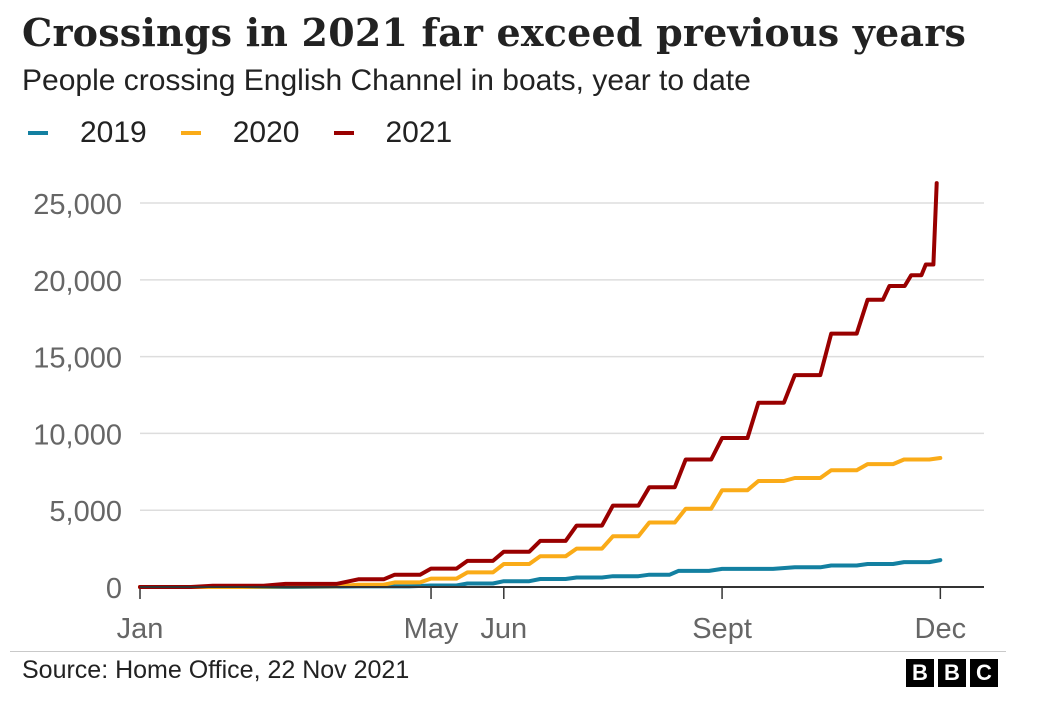  Describe the element at coordinates (419, 132) in the screenshot. I see `legend-label-2021: 2021` at that location.